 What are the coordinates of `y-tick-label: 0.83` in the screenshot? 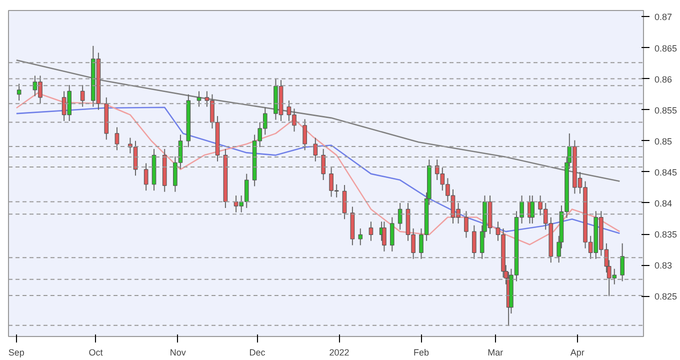 It's located at (663, 265).